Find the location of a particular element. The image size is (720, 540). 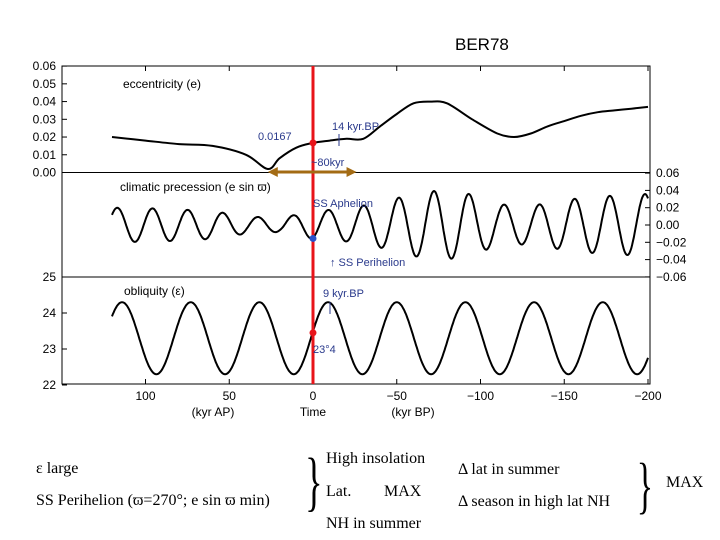

x-axis-sublabel-left: (kyr AP) is located at coordinates (213, 412).